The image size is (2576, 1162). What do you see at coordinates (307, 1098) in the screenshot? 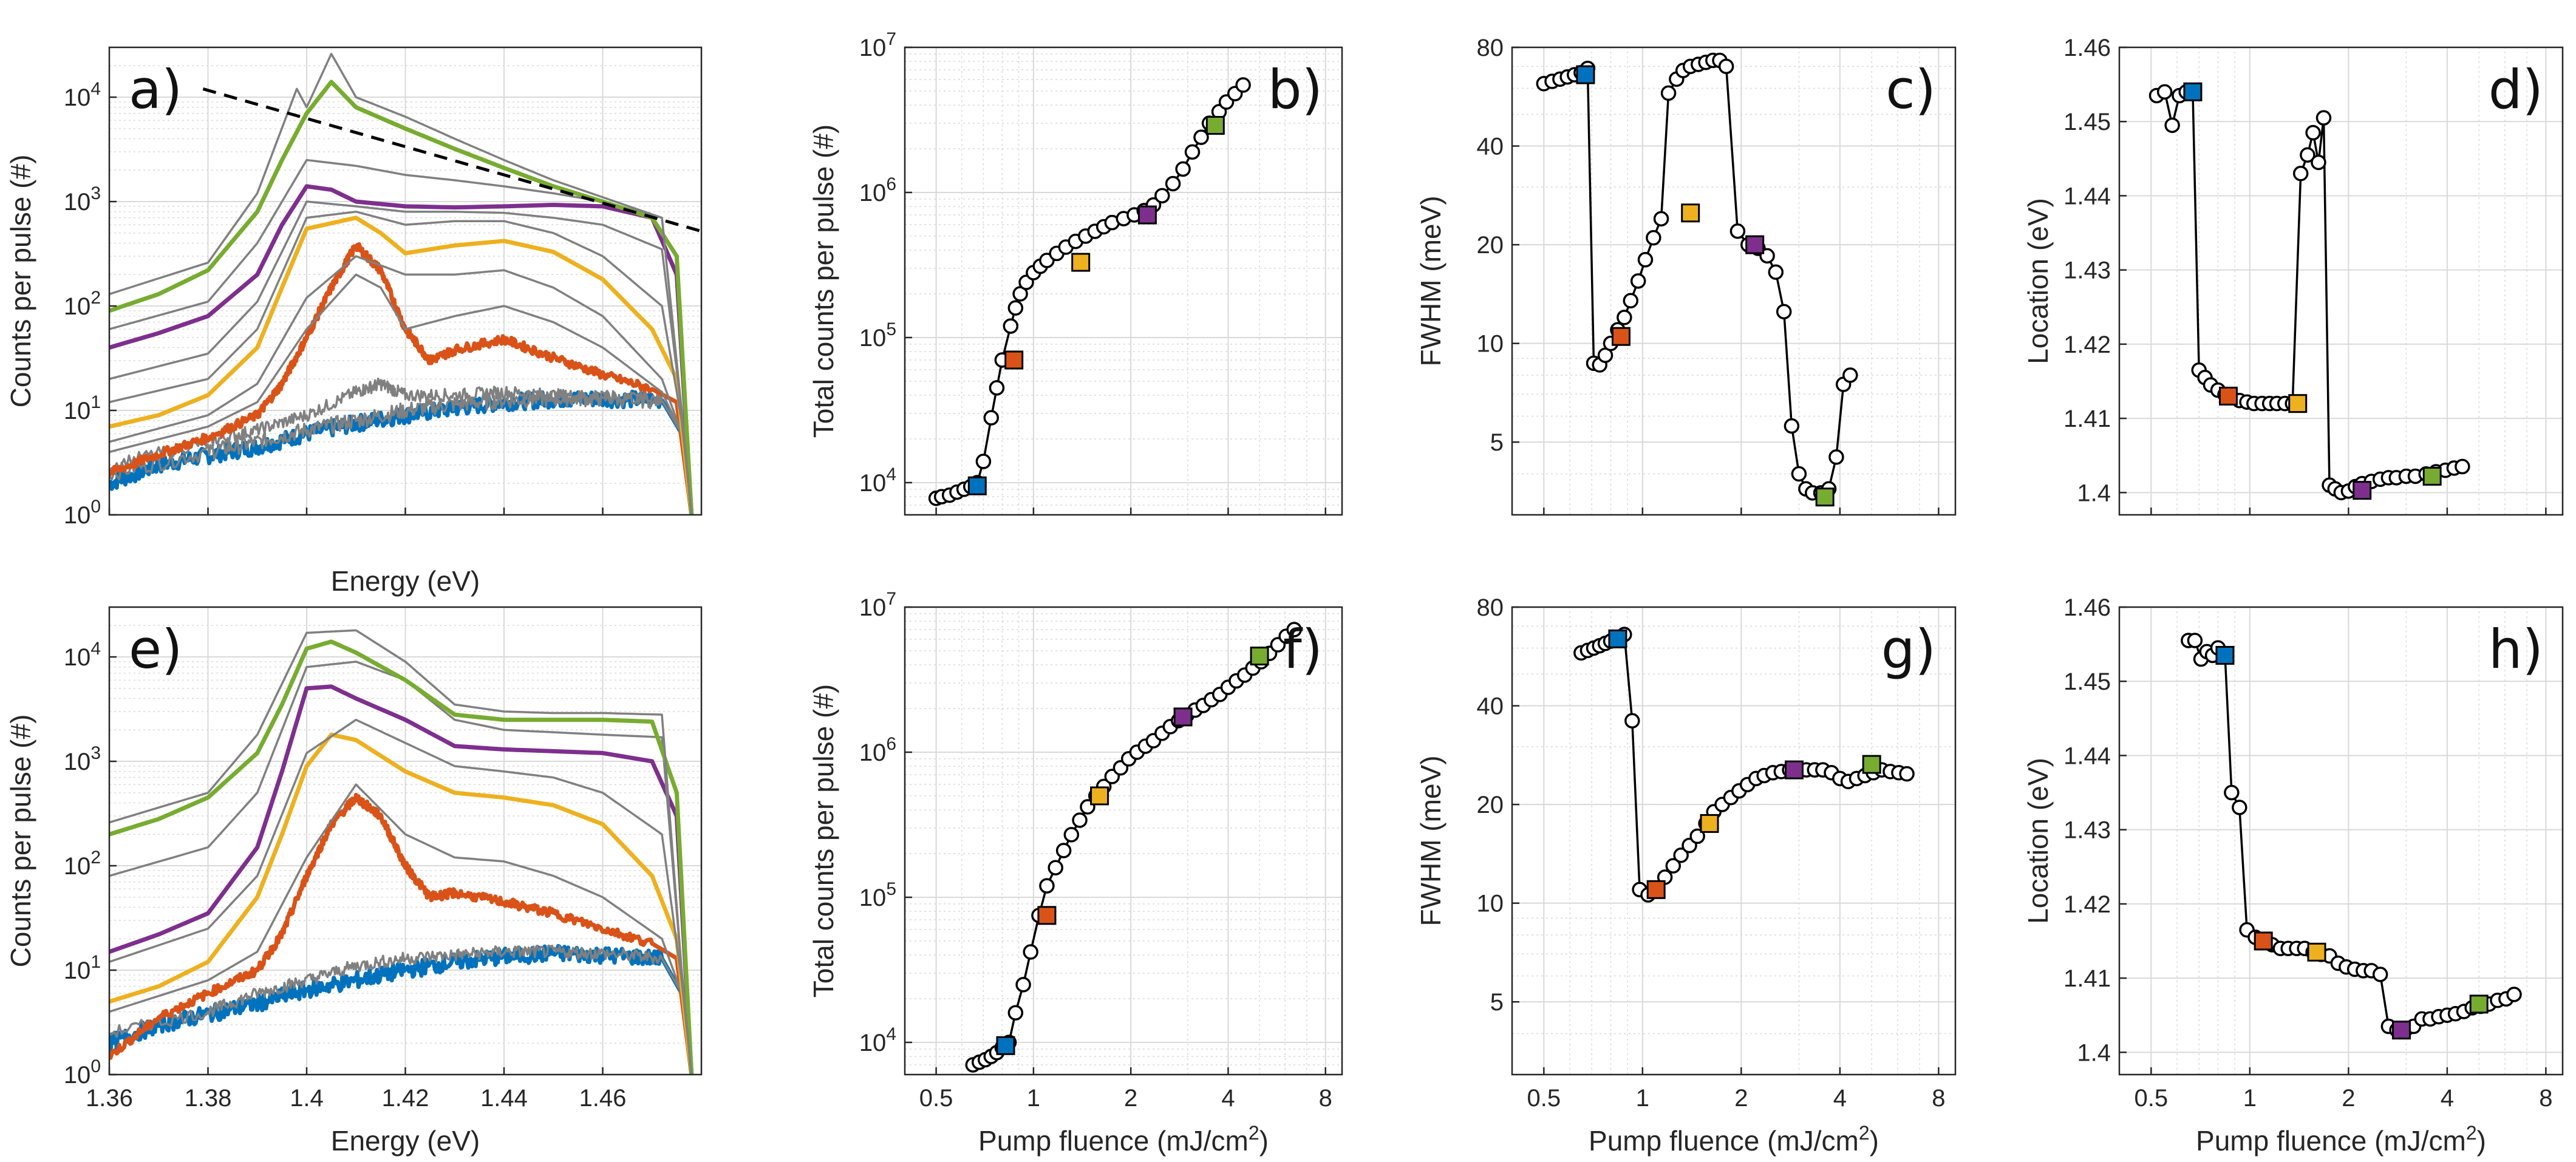
I see `x-tick-label: 1.4` at bounding box center [307, 1098].